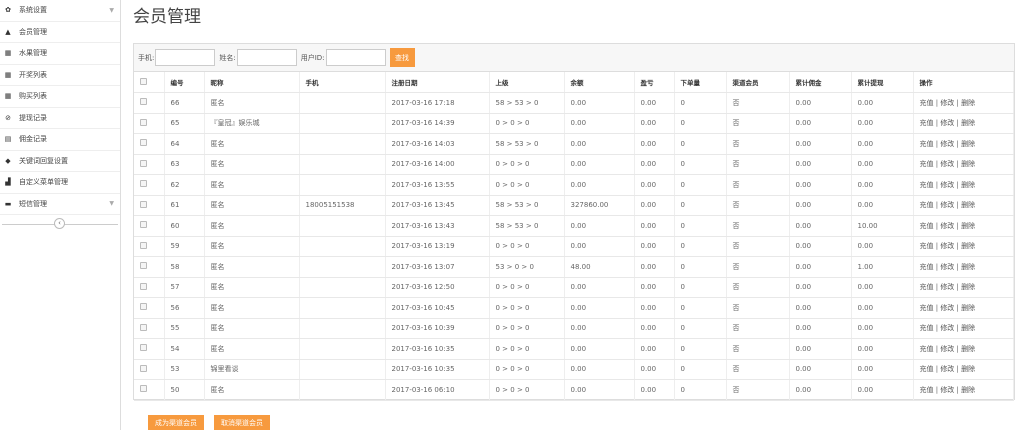  What do you see at coordinates (60, 11) in the screenshot?
I see `sidebar-item-0: ✿ 系统设置 ▼` at bounding box center [60, 11].